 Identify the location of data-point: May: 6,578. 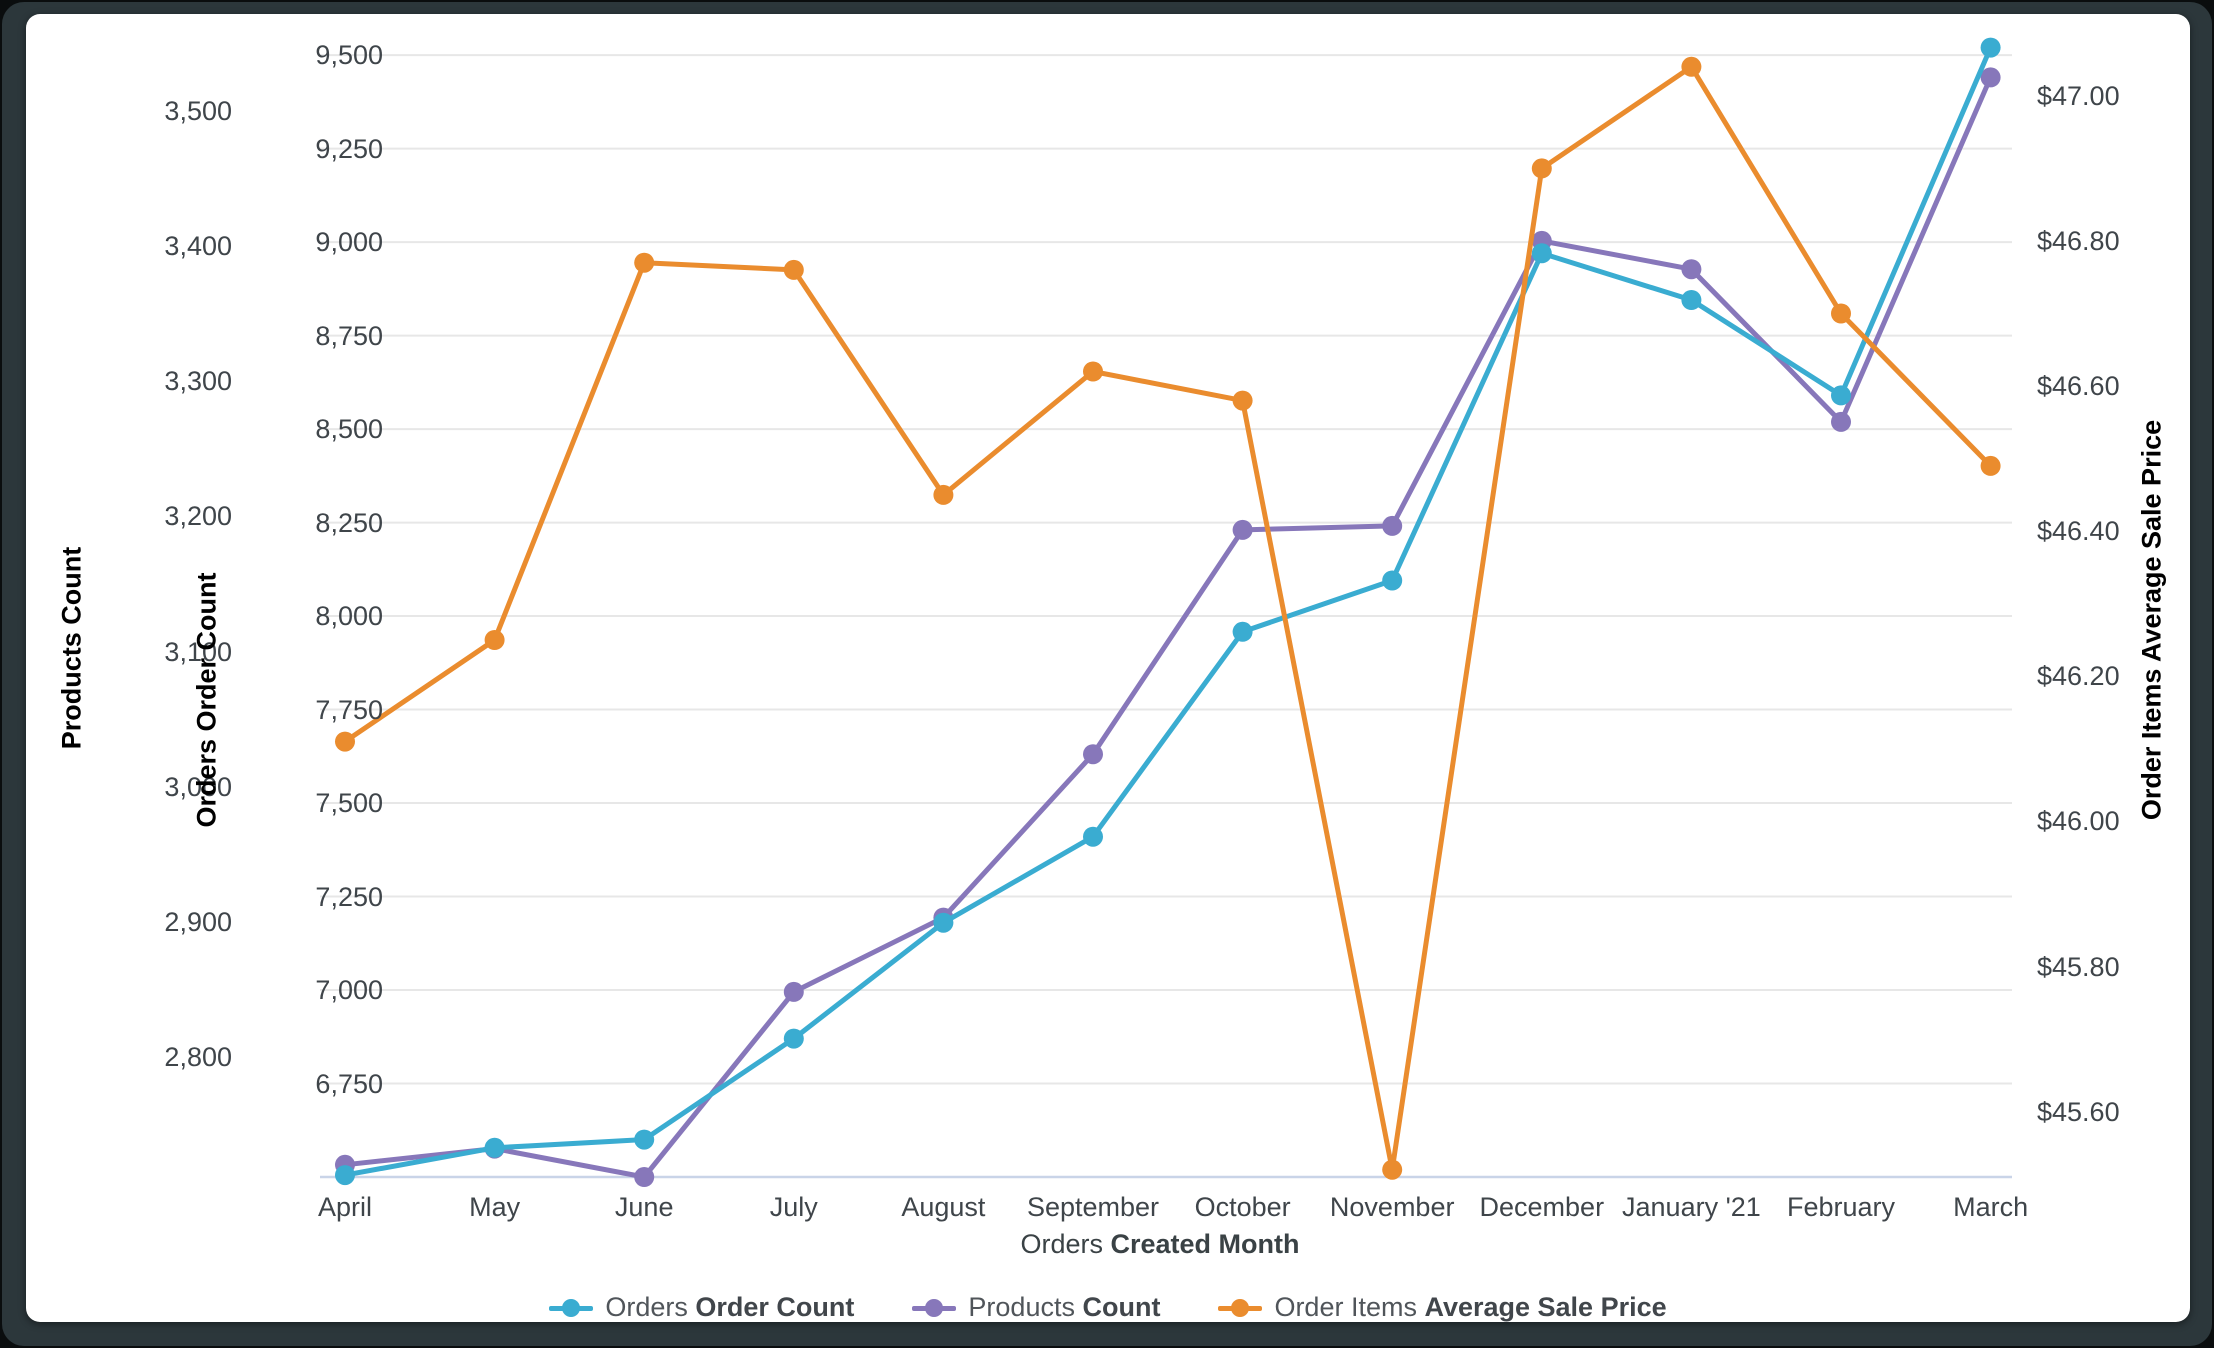
(494, 1147).